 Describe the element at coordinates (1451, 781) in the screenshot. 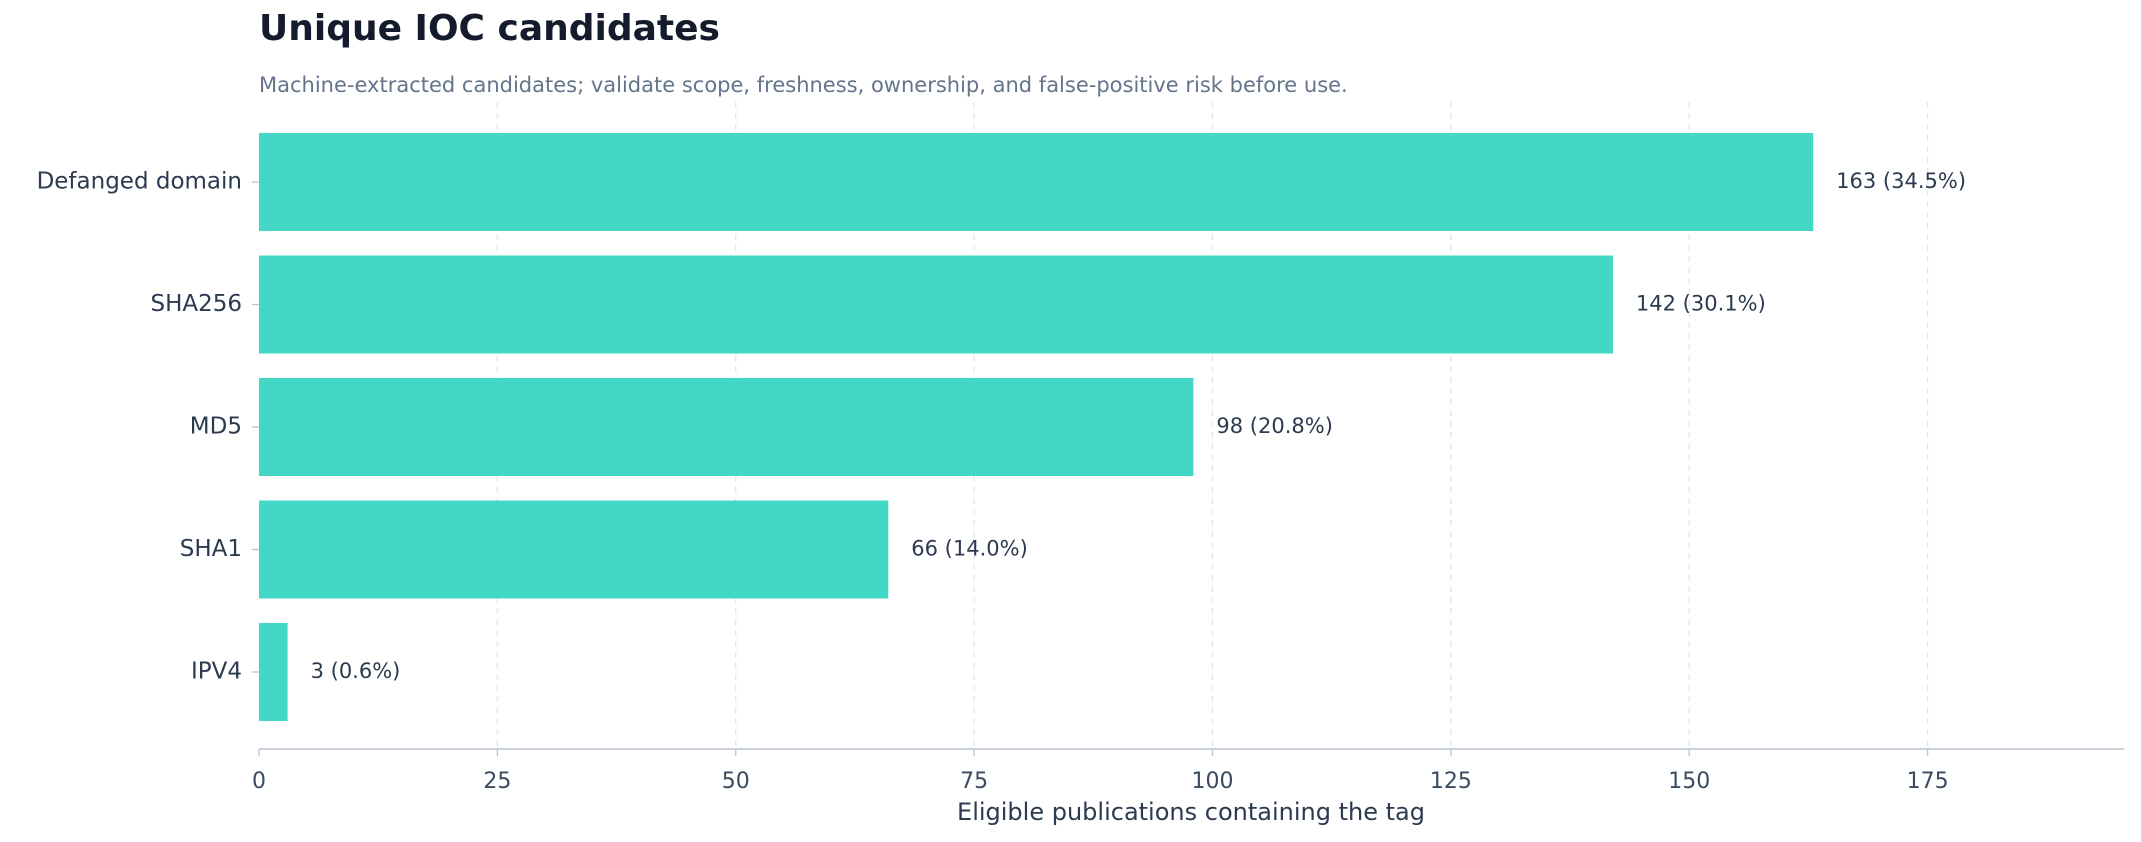

I see `x-tick-label: 125` at that location.